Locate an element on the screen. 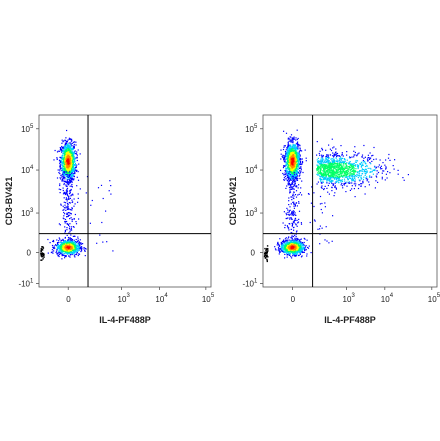  scatter-points is located at coordinates (336, 196).